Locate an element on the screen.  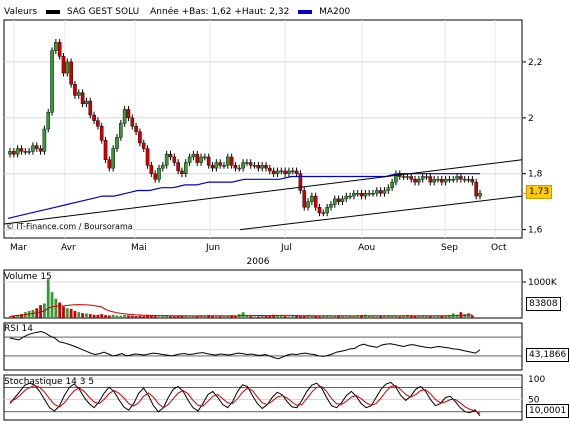
stock-legend-swatch is located at coordinates (52, 11).